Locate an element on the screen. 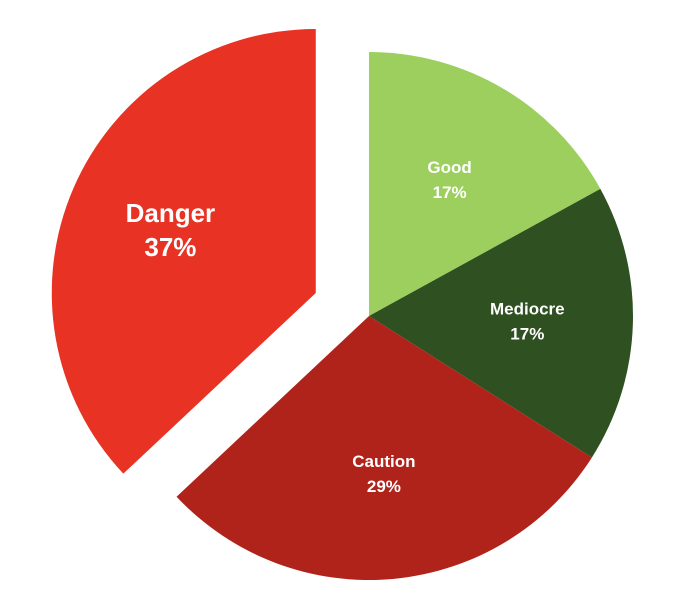 Image resolution: width=678 pixels, height=610 pixels. slice-good is located at coordinates (485, 184).